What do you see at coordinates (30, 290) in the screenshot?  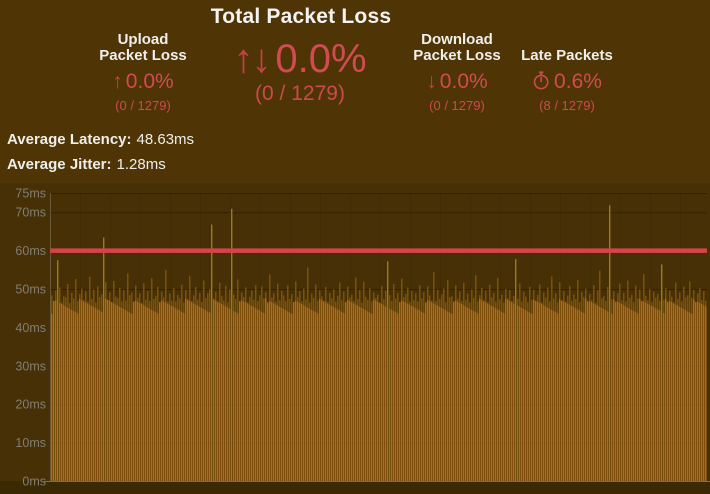 I see `y-axis-tick-label: 50ms` at bounding box center [30, 290].